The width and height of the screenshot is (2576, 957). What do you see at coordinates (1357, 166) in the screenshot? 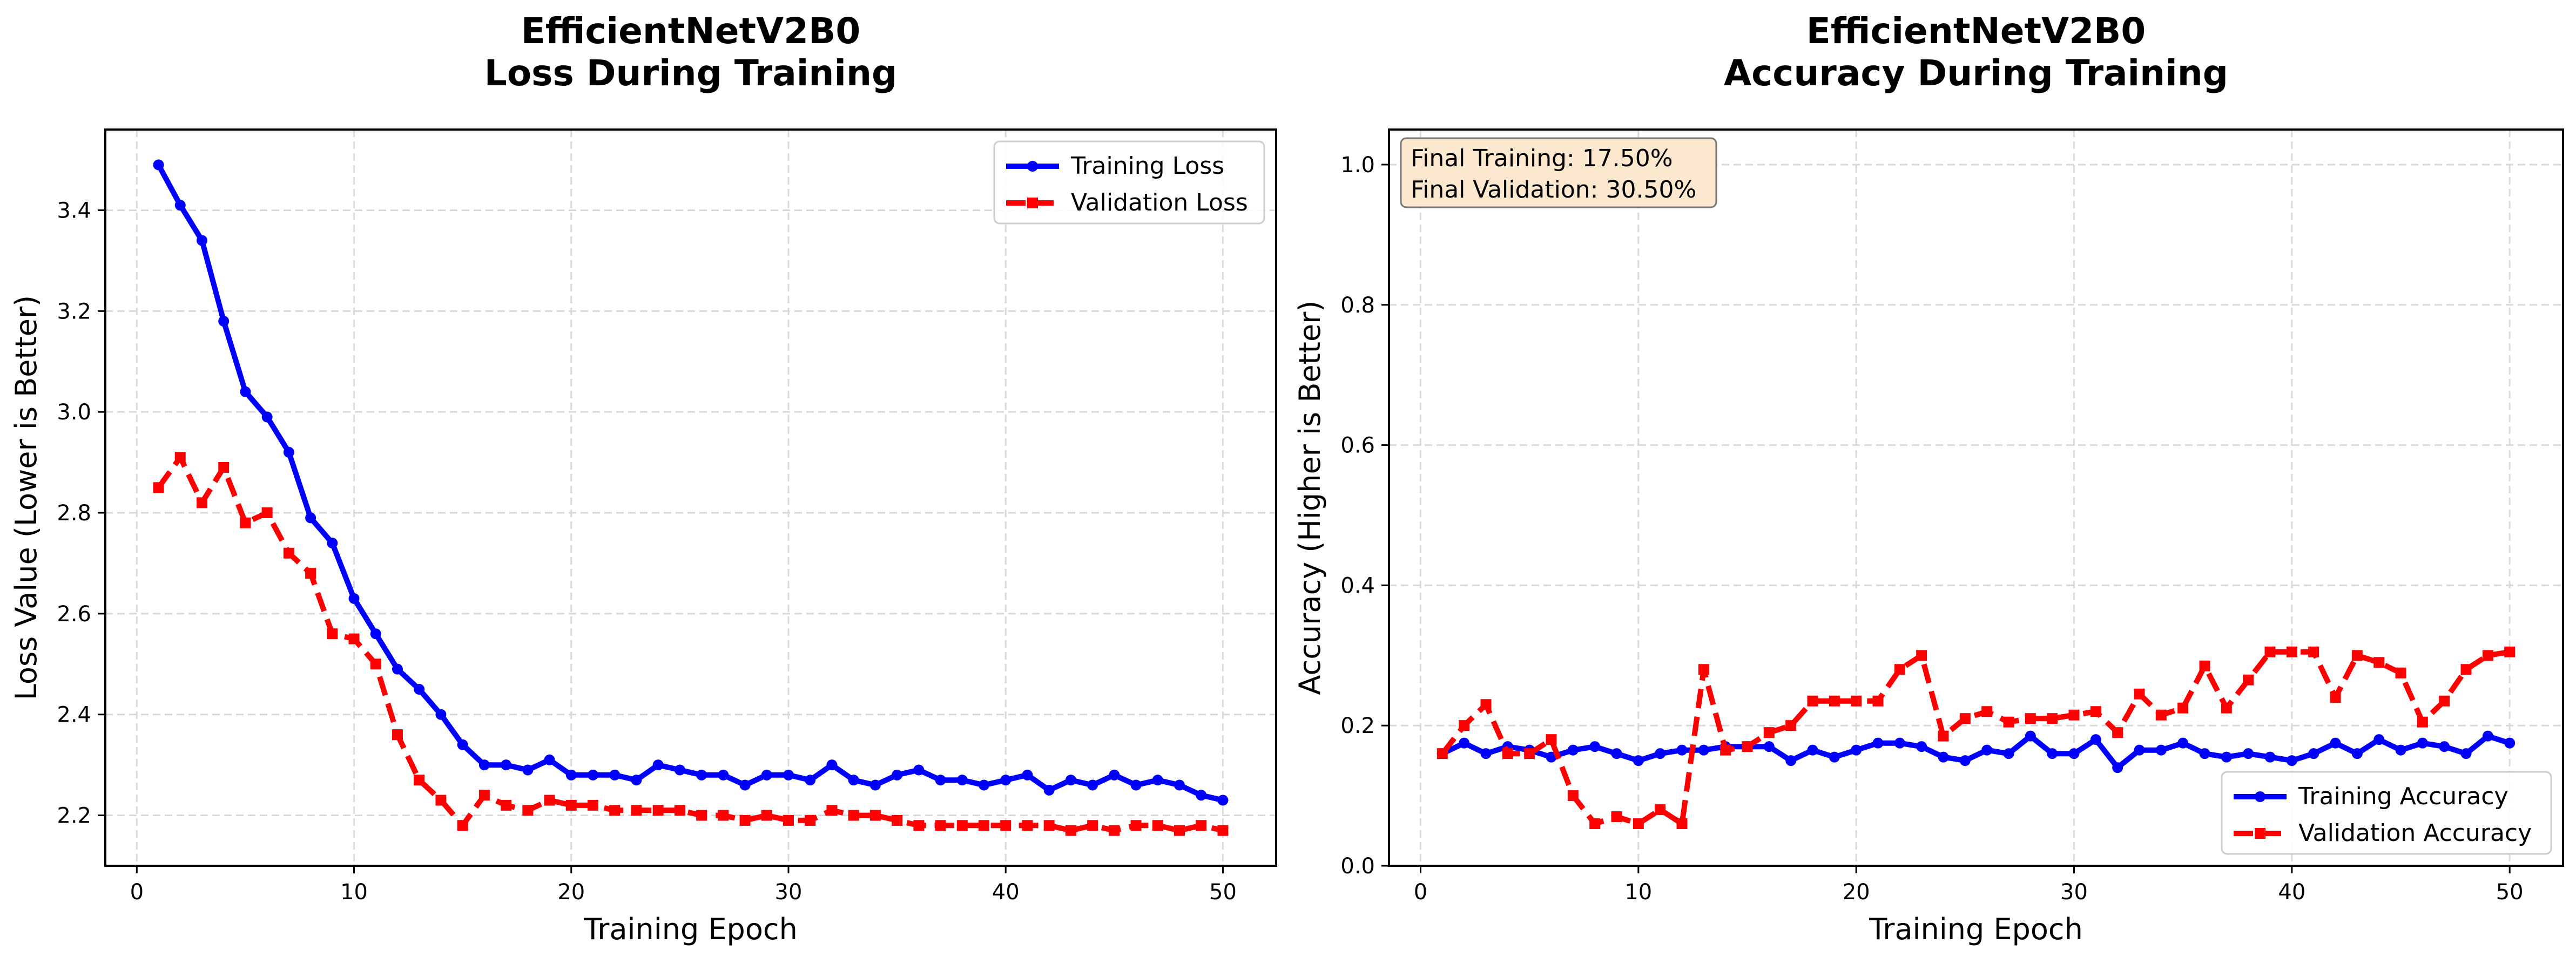
I see `accuracy-y-tick-label: 1.0` at bounding box center [1357, 166].